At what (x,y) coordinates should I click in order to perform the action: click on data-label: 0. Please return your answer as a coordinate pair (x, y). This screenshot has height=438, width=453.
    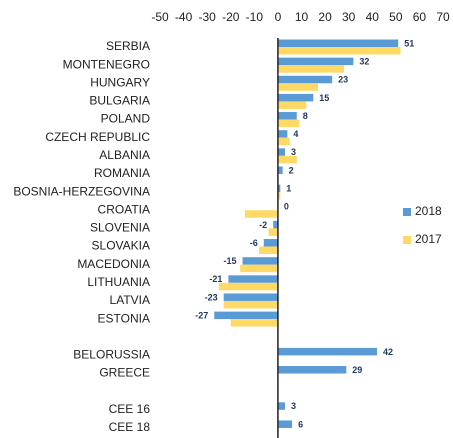
    Looking at the image, I should click on (286, 207).